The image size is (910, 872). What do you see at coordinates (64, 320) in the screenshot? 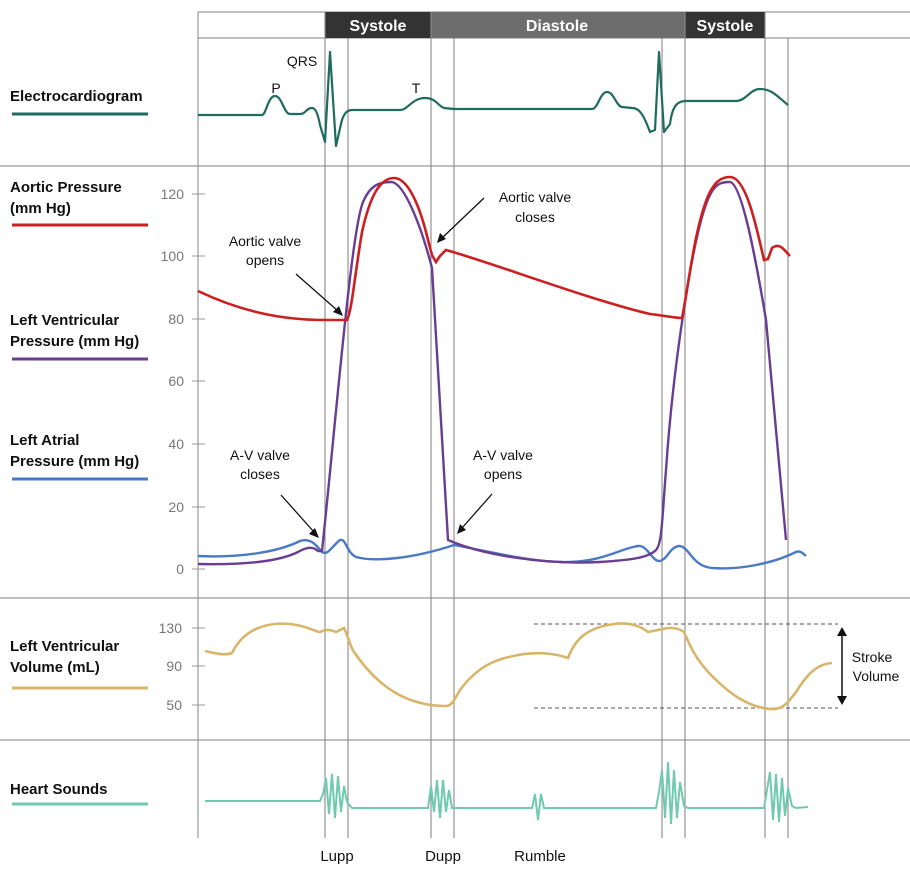
I see `label-lvp-1: Left Ventricular` at bounding box center [64, 320].